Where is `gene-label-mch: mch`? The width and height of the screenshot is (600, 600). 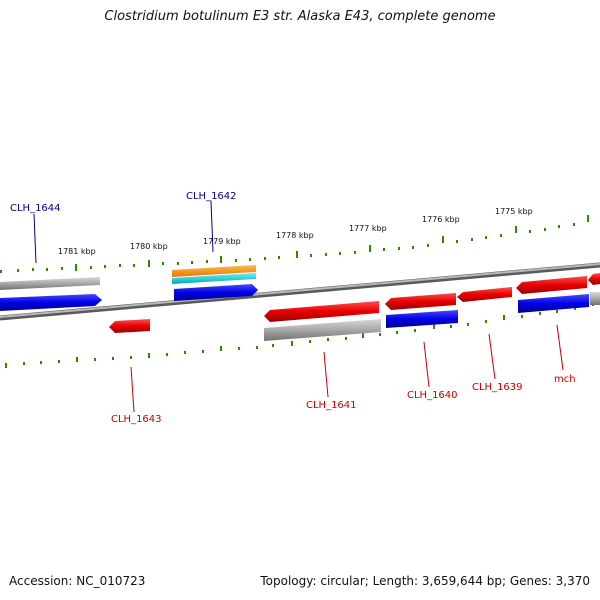
gene-label-mch: mch is located at coordinates (565, 379).